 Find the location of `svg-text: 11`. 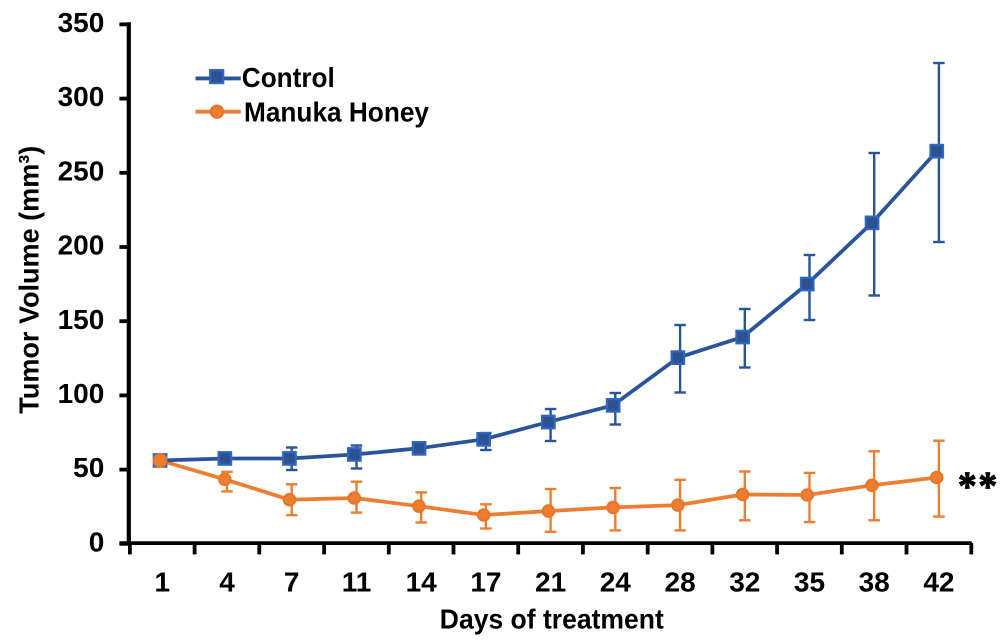

svg-text: 11 is located at coordinates (357, 582).